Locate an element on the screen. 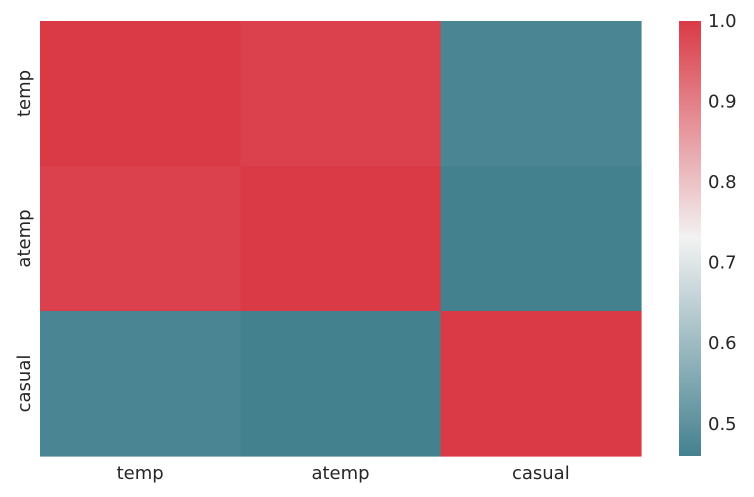 The height and width of the screenshot is (497, 754). heatmap-cell-temp-temp is located at coordinates (140, 94).